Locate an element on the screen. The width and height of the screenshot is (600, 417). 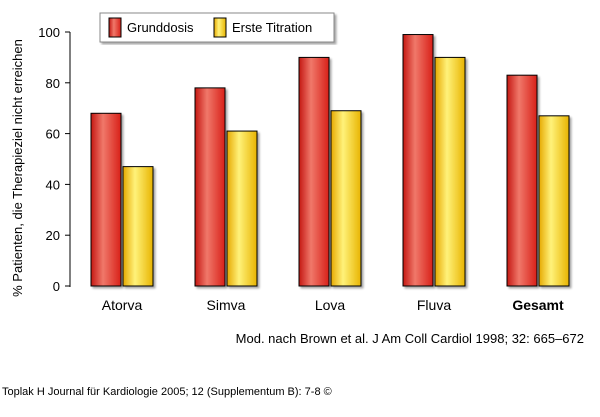
x-axis-tick-labels: Atorva Simva Lova Fluva Gesamt is located at coordinates (333, 305).